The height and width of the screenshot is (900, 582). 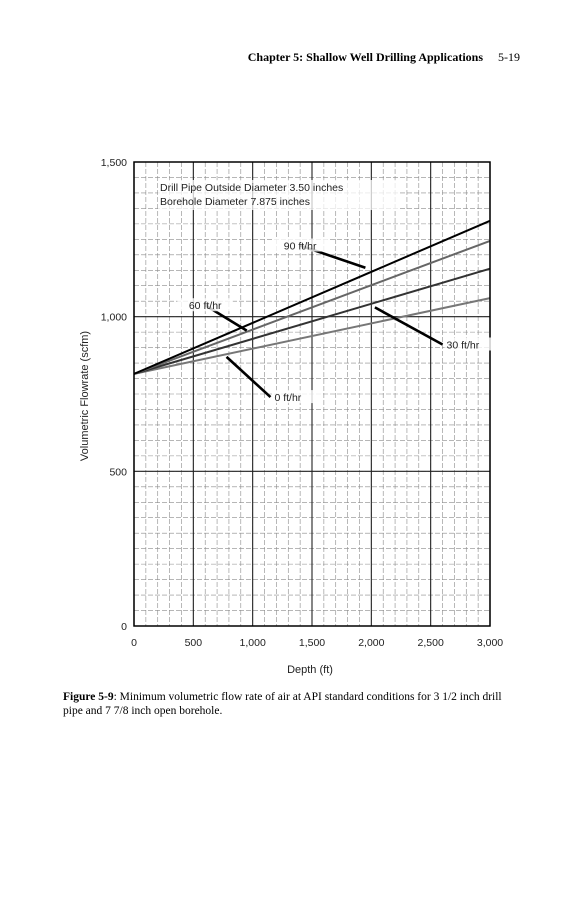 I want to click on x-tick-labels: 0 500 1,000 1,500 2,000 2,500 3,000, so click(x=317, y=643).